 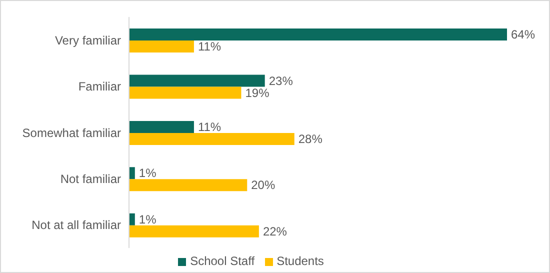 I want to click on data-label: 64%, so click(x=523, y=35).